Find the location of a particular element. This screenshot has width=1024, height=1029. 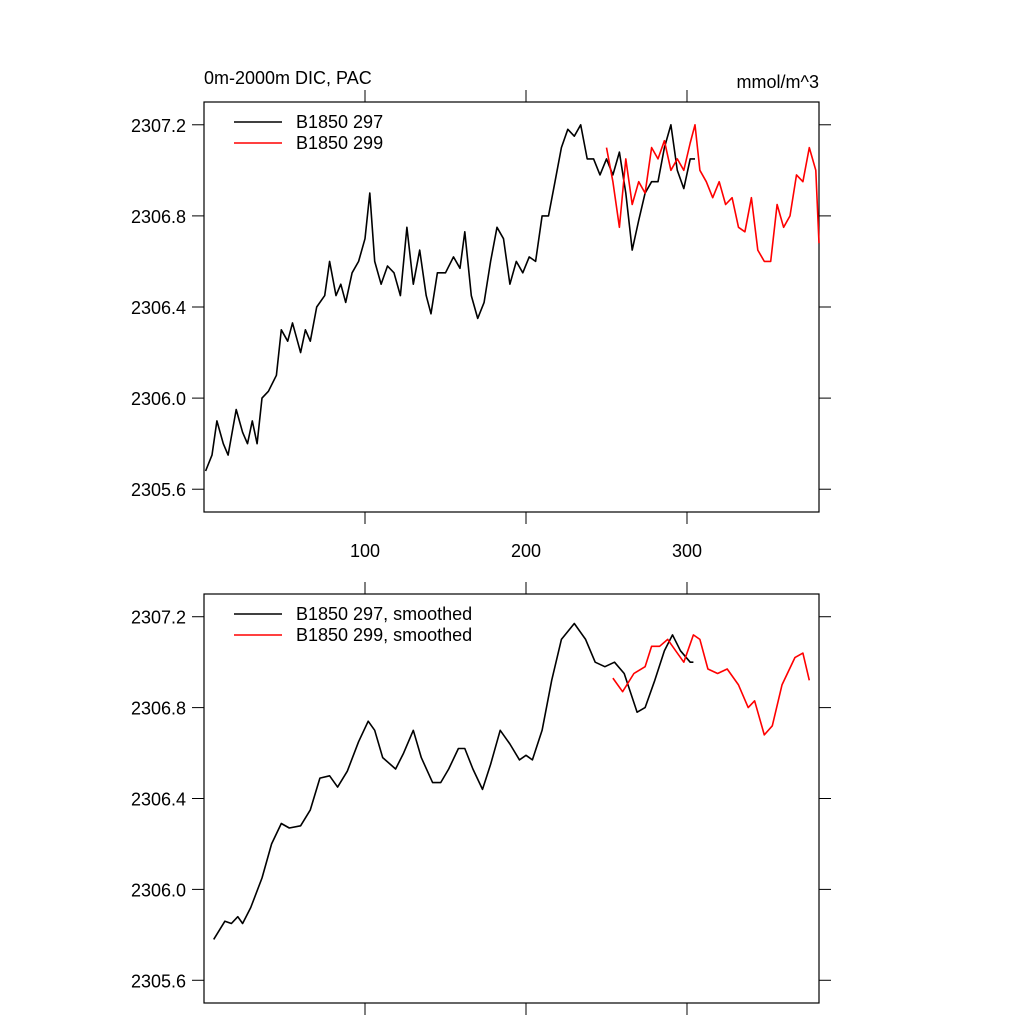

x-tick-label: 100 is located at coordinates (365, 551).